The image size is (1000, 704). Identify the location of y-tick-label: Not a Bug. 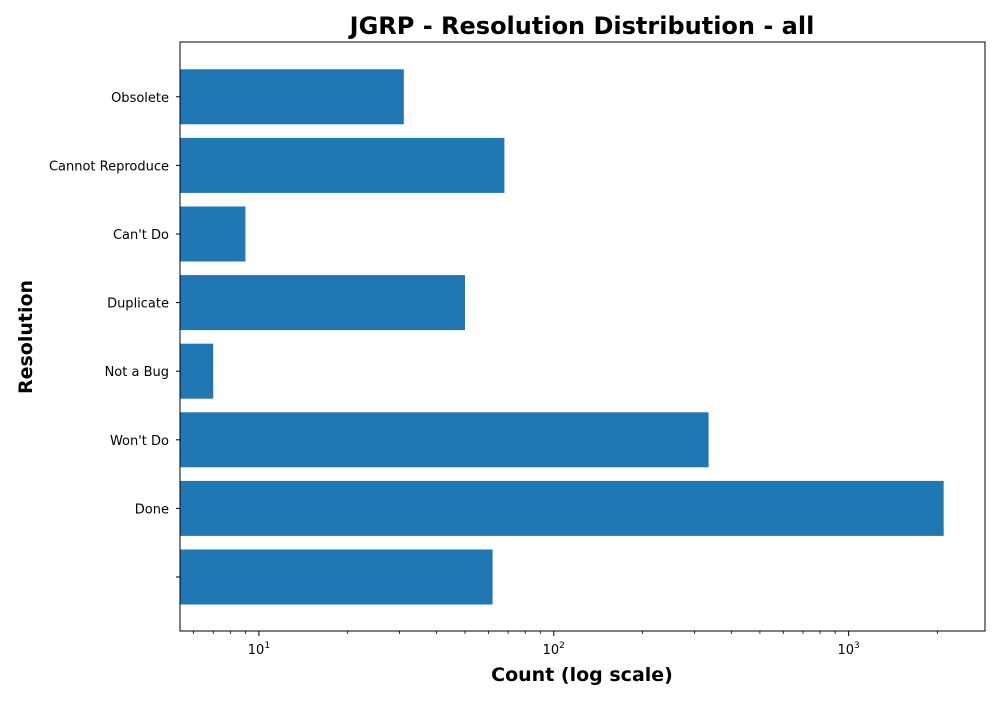
(137, 372).